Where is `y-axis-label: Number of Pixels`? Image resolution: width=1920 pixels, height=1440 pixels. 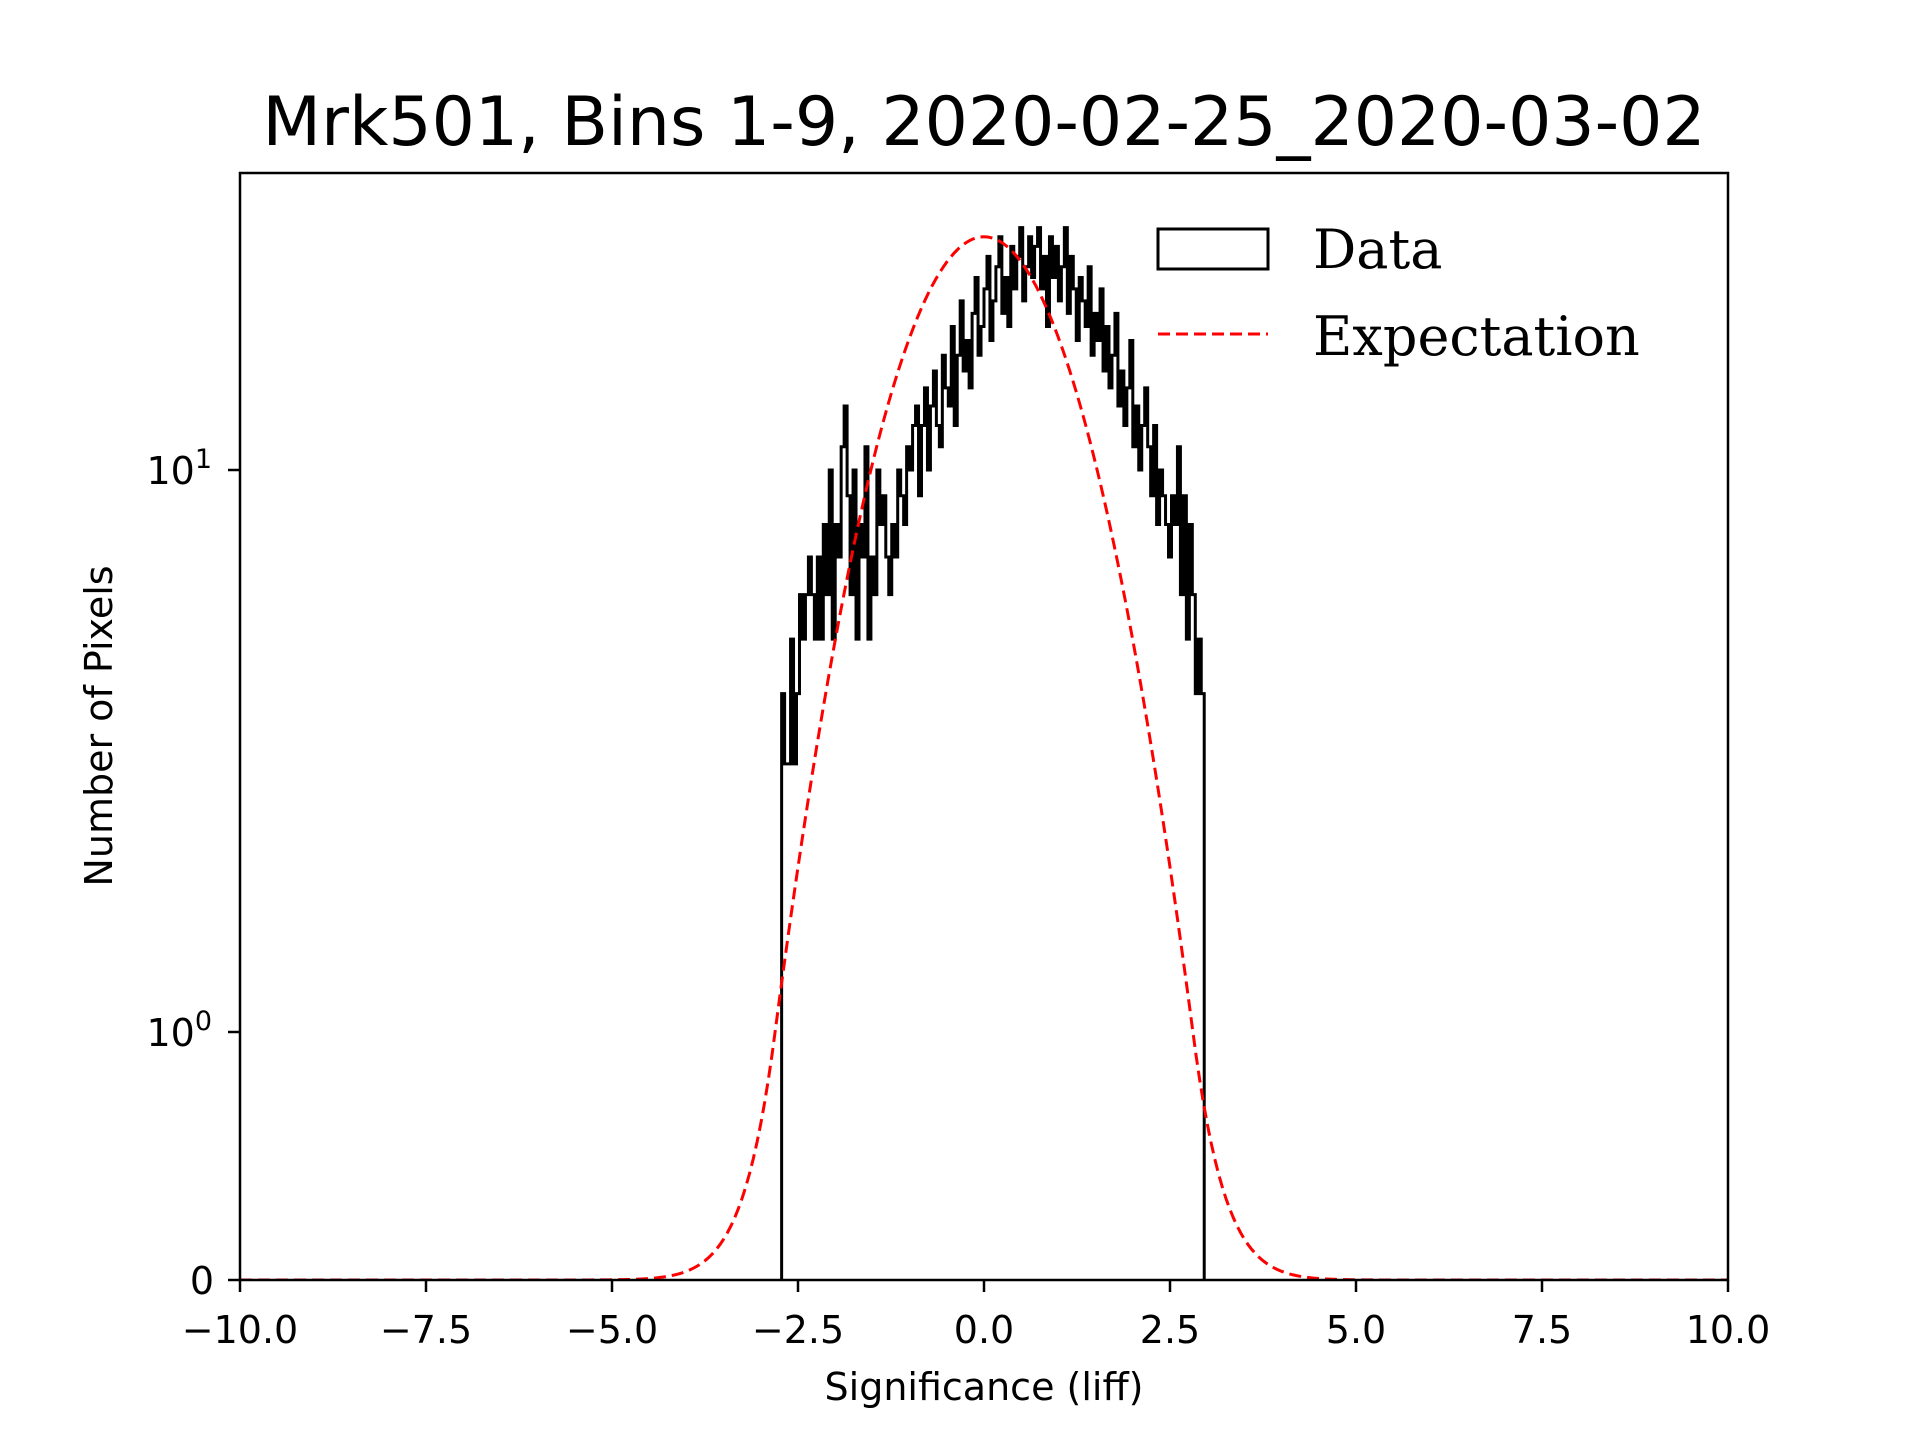
y-axis-label: Number of Pixels is located at coordinates (99, 725).